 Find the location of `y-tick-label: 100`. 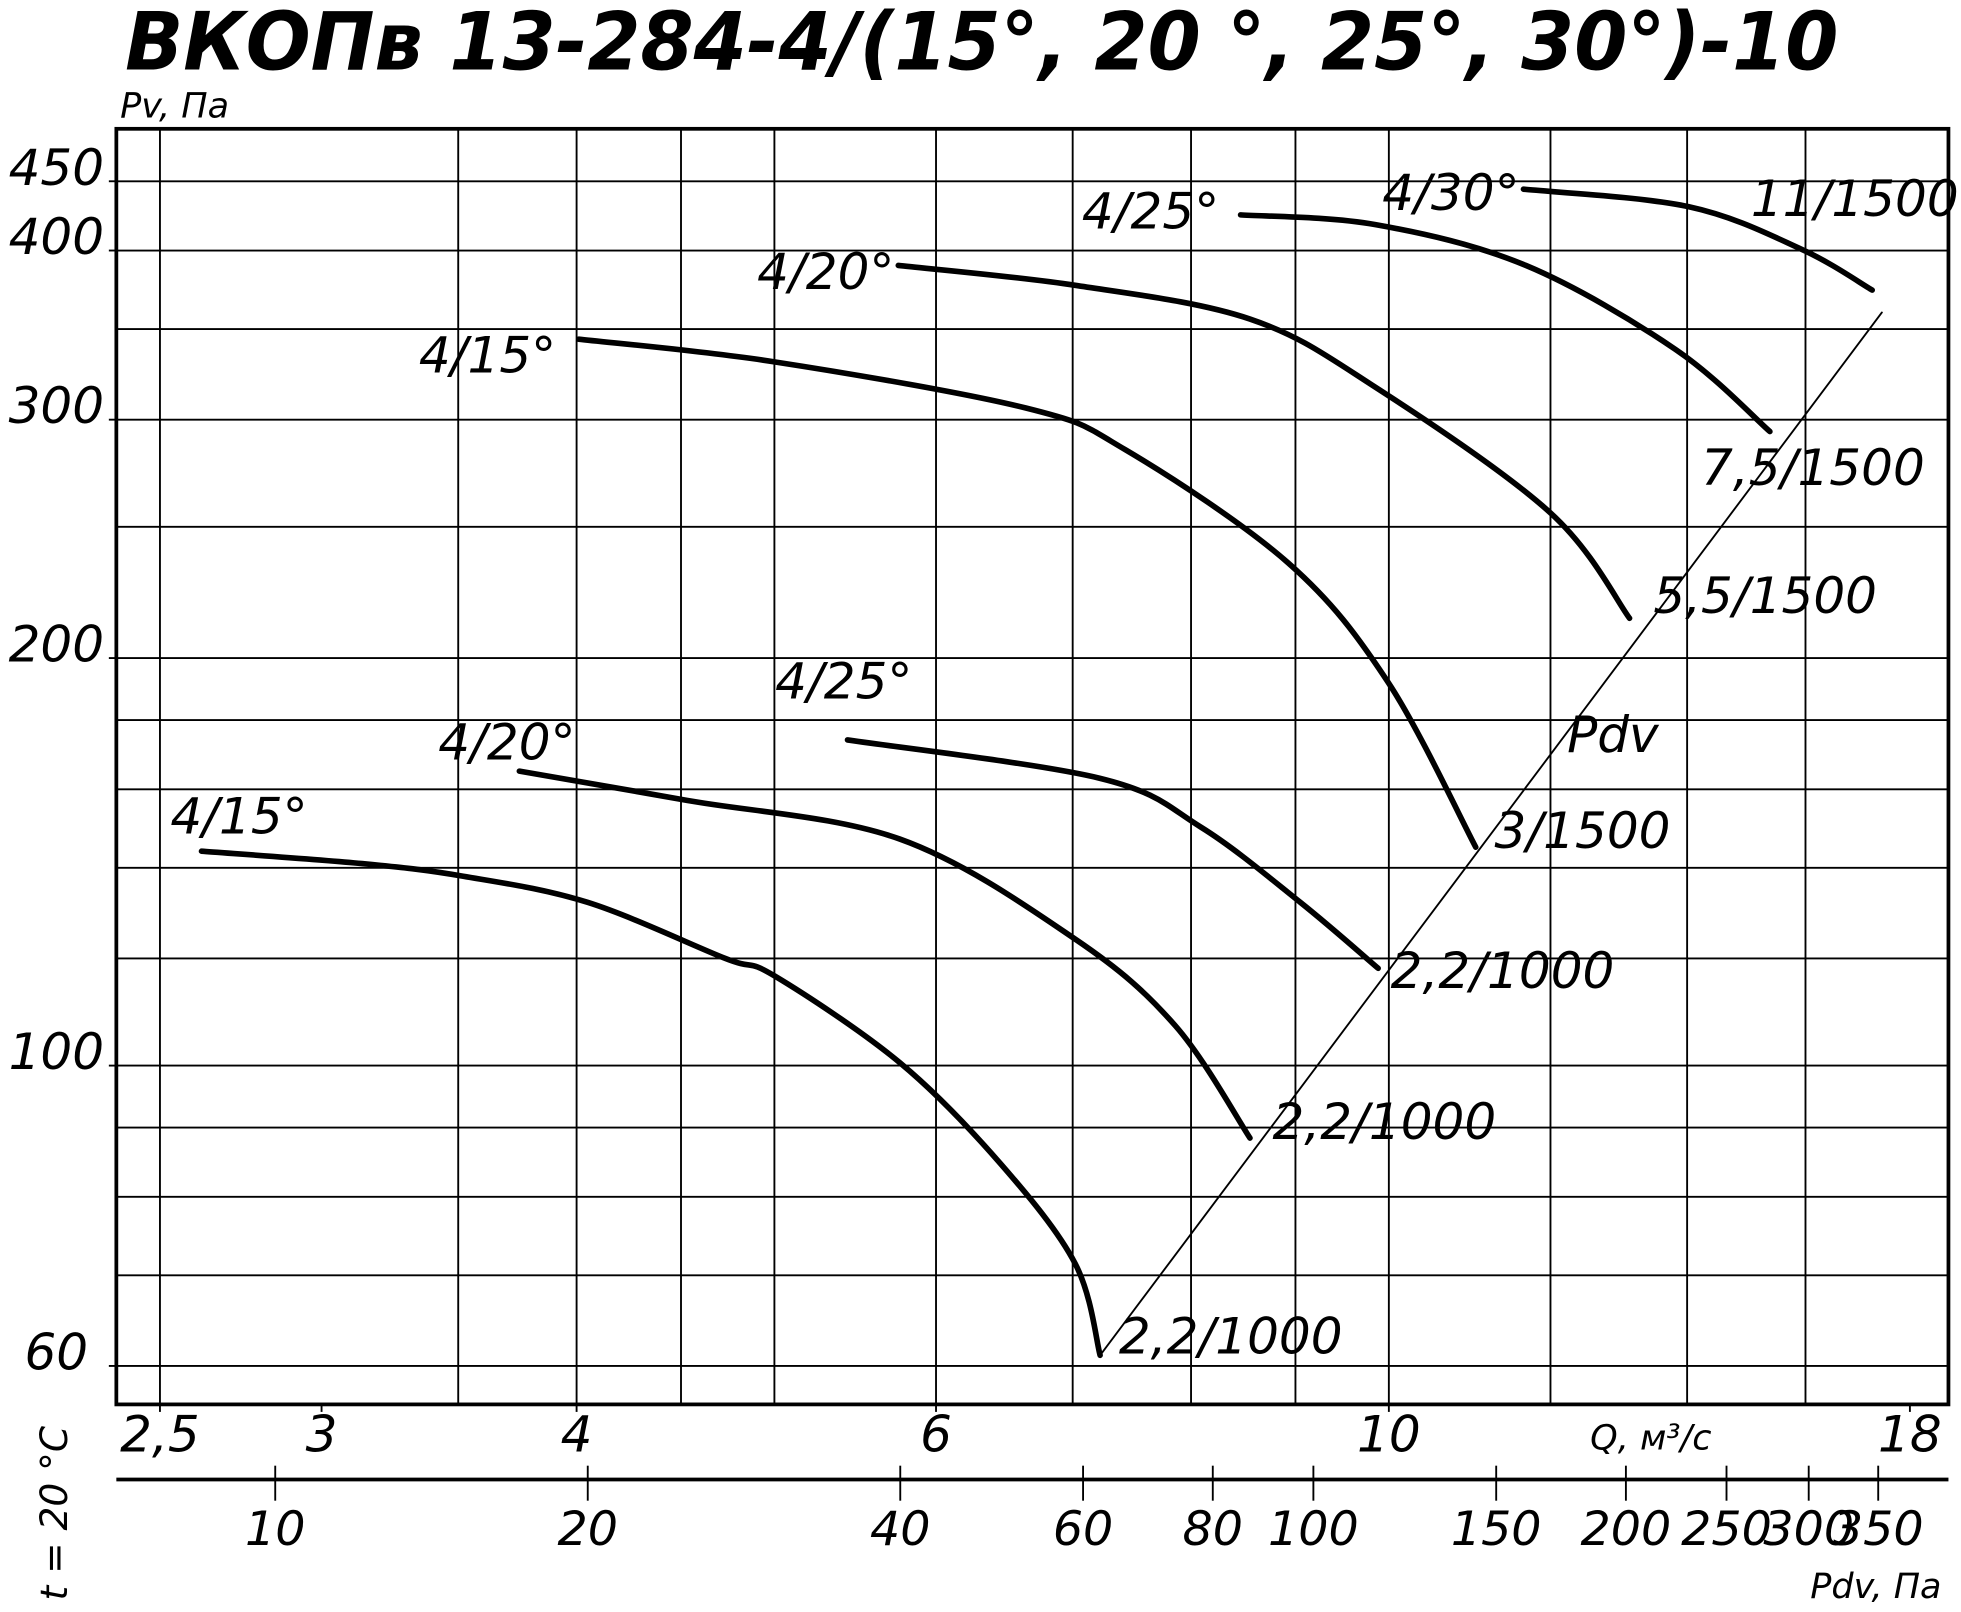

y-tick-label: 100 is located at coordinates (56, 1052).